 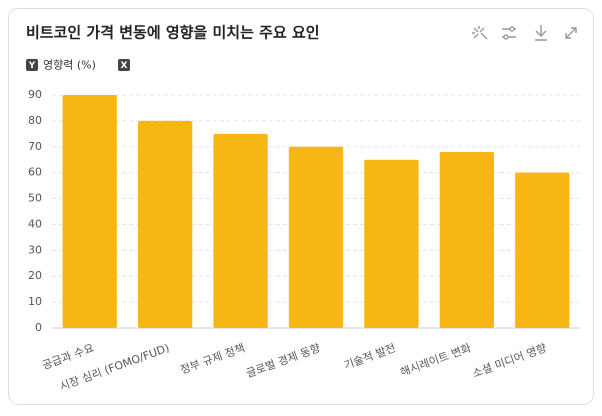 What do you see at coordinates (524, 33) in the screenshot?
I see `toolbar` at bounding box center [524, 33].